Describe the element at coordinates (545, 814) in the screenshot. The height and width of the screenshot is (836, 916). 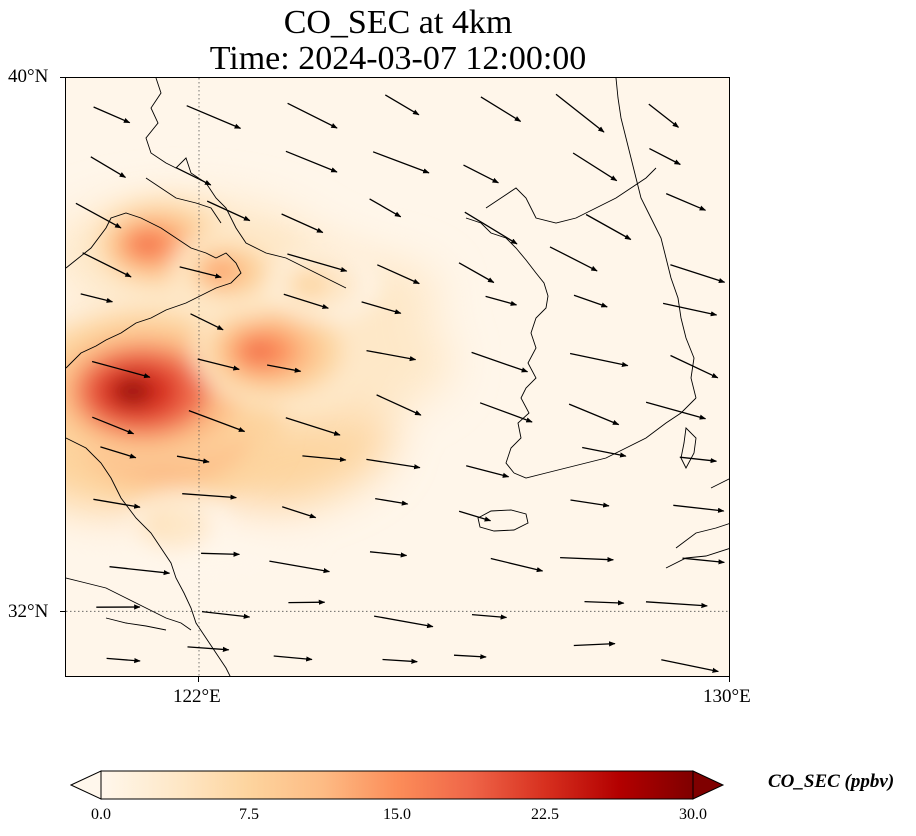
I see `colorbar-tick-3: 22.5` at that location.